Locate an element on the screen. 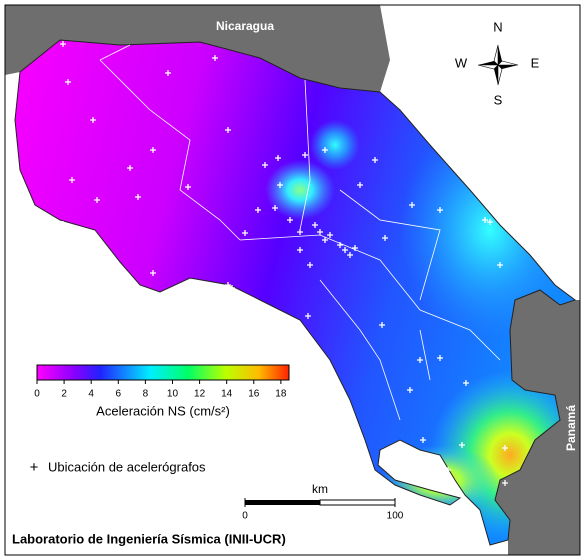  land-south is located at coordinates (537, 422).